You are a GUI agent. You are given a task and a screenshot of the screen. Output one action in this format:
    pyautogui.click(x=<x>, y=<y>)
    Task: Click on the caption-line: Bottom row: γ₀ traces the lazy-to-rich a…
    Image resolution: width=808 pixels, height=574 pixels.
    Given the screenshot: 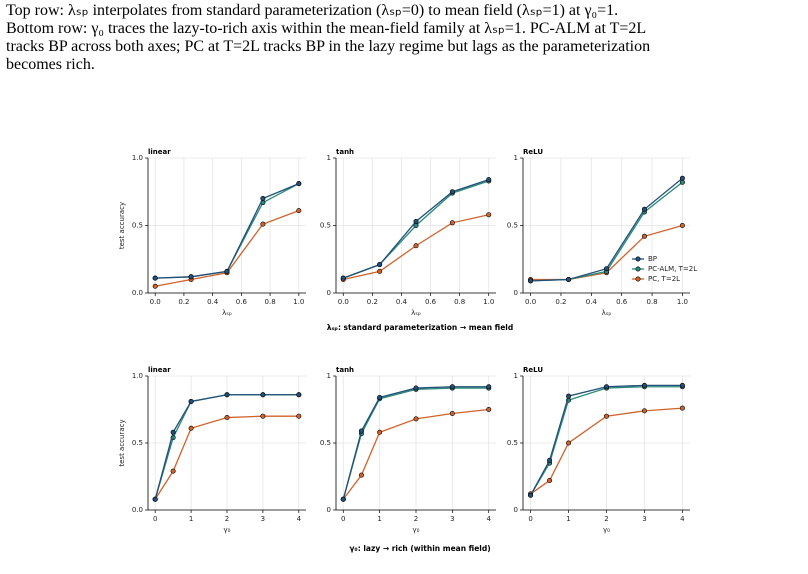 What is the action you would take?
    pyautogui.click(x=326, y=28)
    